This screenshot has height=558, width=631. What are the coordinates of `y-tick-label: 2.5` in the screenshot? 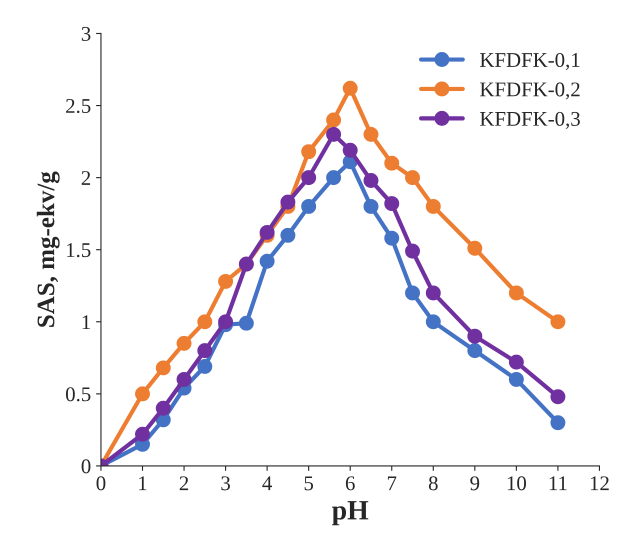 It's located at (78, 106).